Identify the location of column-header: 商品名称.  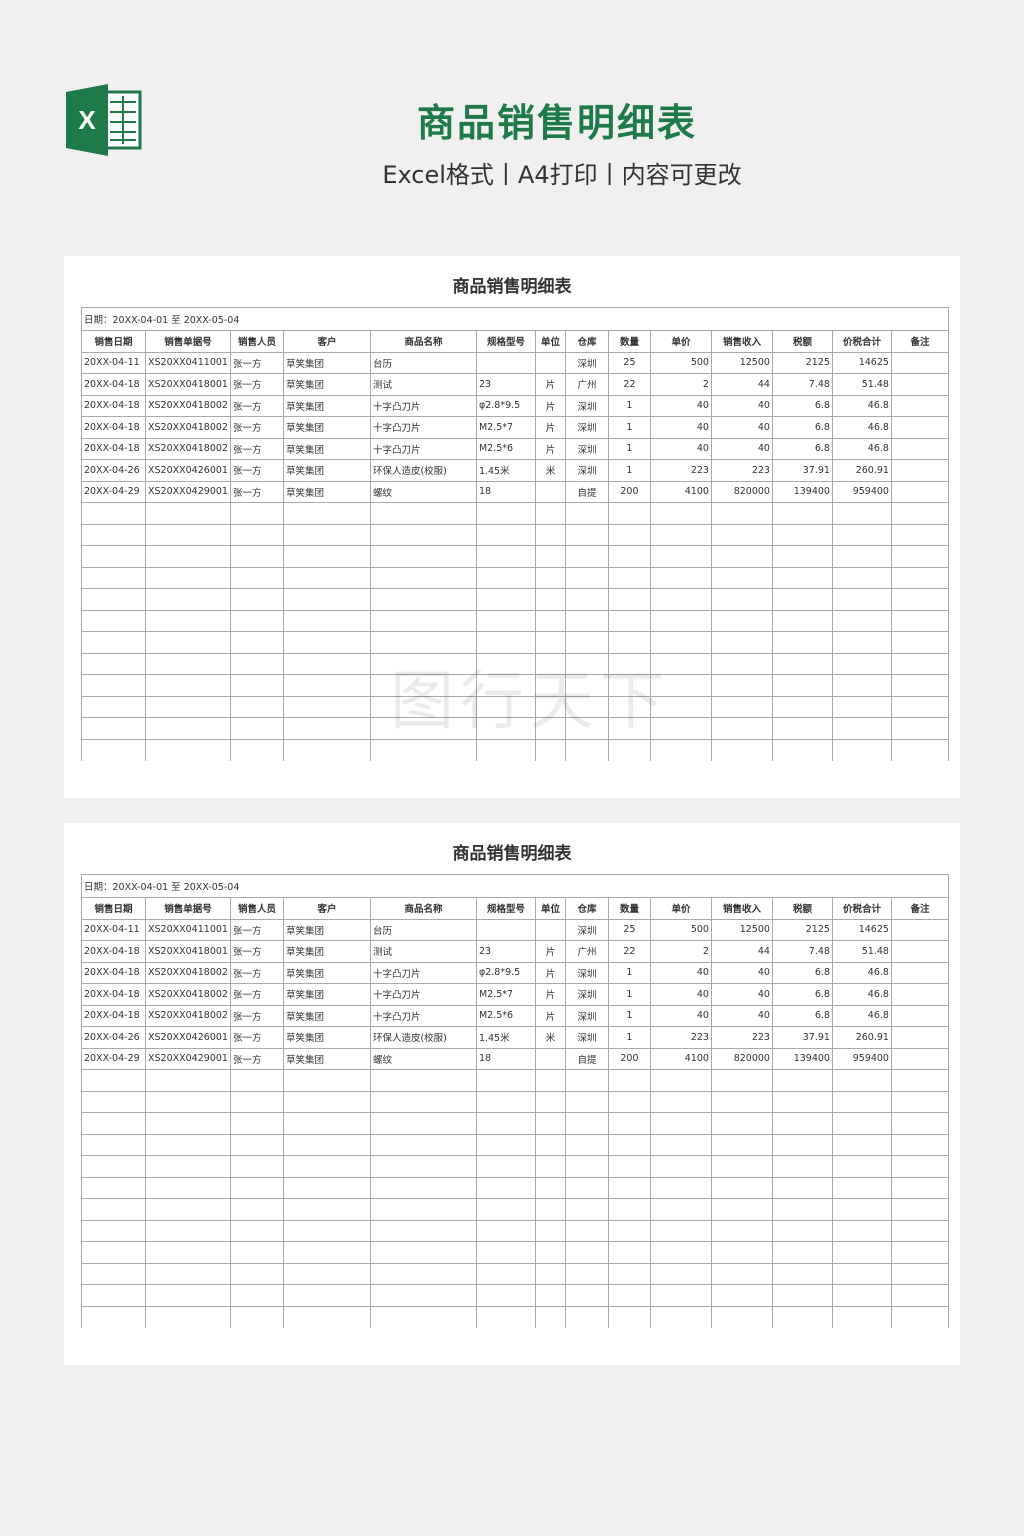
(423, 908).